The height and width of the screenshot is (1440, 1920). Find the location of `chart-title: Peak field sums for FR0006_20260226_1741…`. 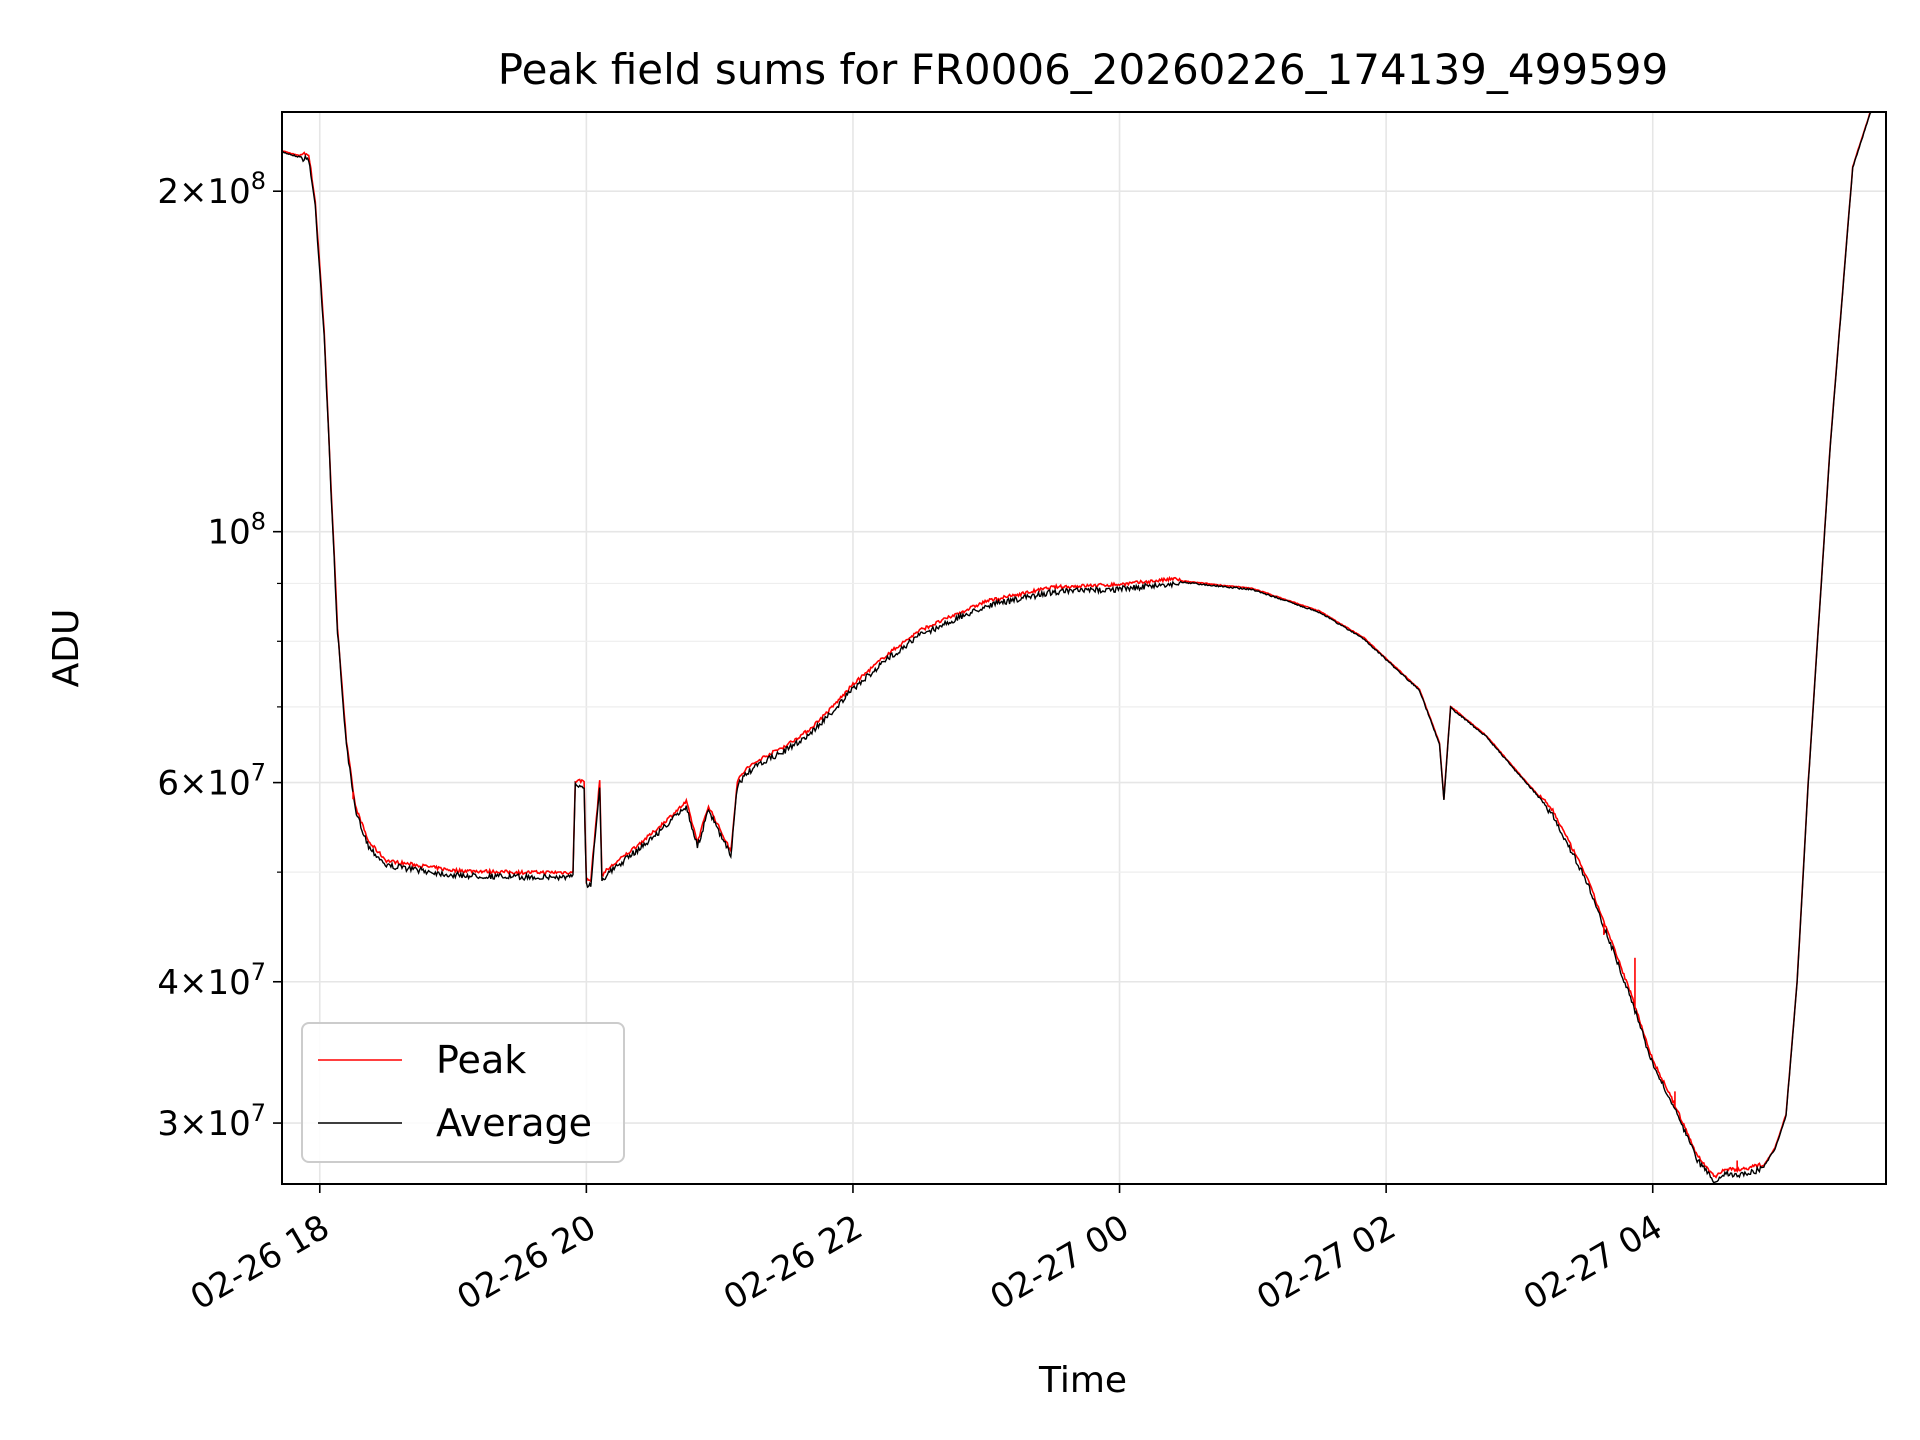

chart-title: Peak field sums for FR0006_20260226_1741… is located at coordinates (1083, 69).